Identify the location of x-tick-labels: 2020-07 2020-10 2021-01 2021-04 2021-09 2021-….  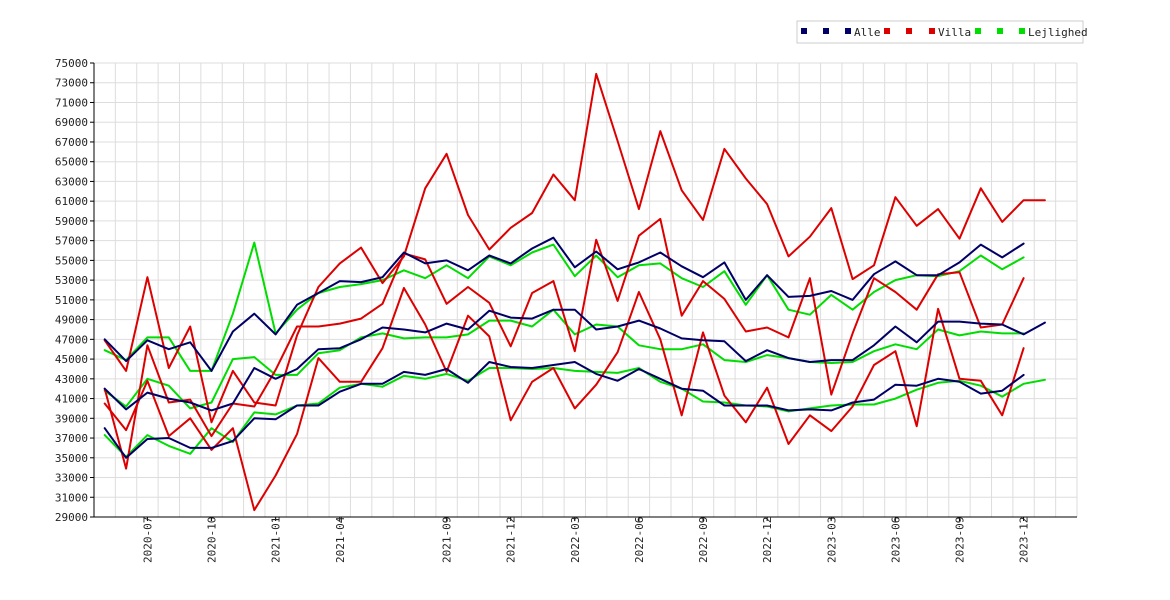
(585, 539).